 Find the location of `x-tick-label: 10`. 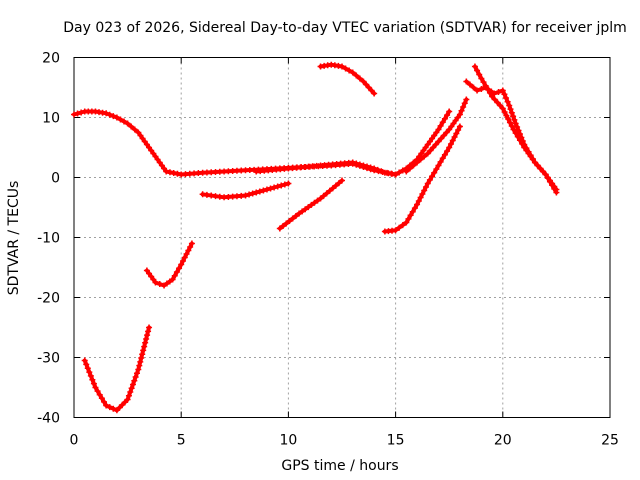

x-tick-label: 10 is located at coordinates (288, 441).